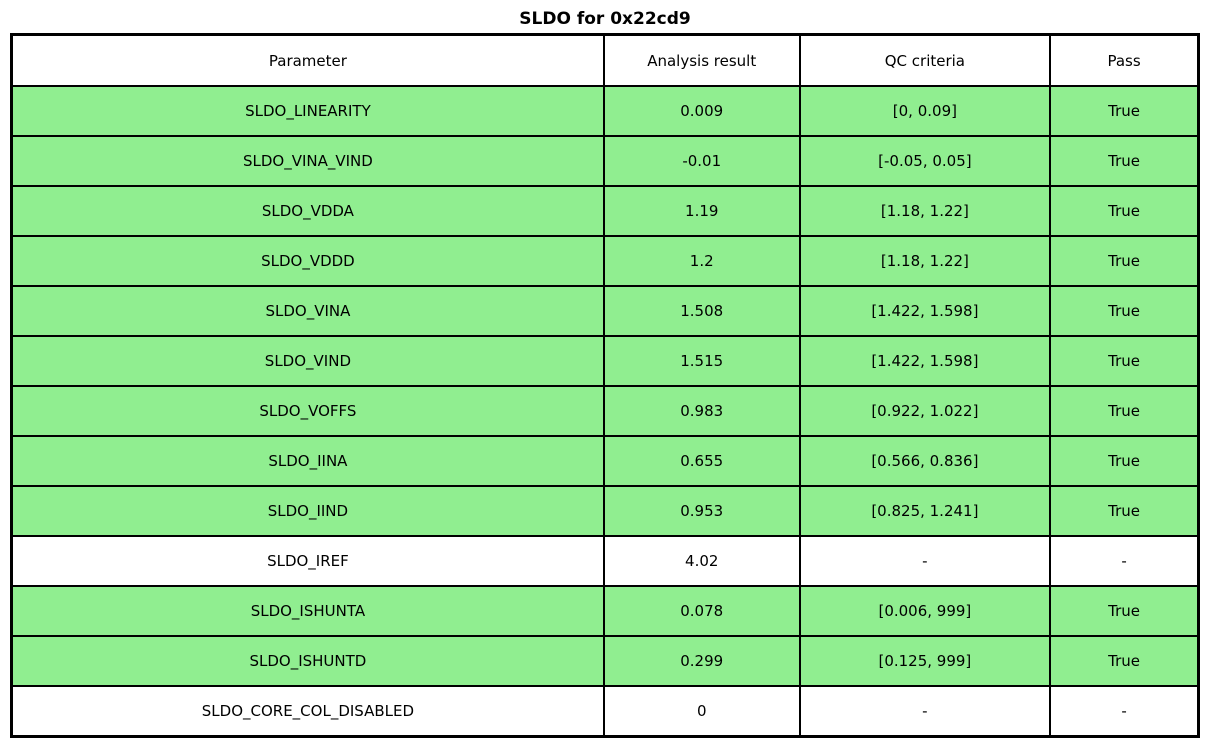 Image resolution: width=1210 pixels, height=756 pixels. I want to click on parameter-cell: SLDO_VIND, so click(307, 361).